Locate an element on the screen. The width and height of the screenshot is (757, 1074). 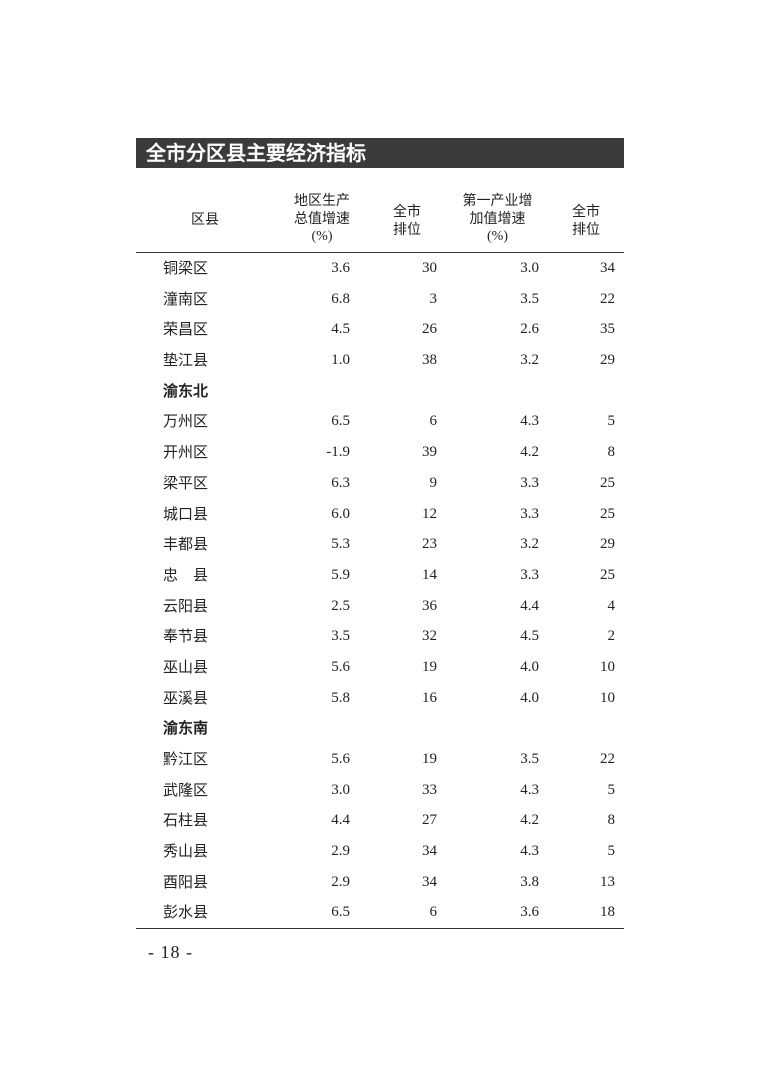
primary-rank: 22 is located at coordinates (607, 759).